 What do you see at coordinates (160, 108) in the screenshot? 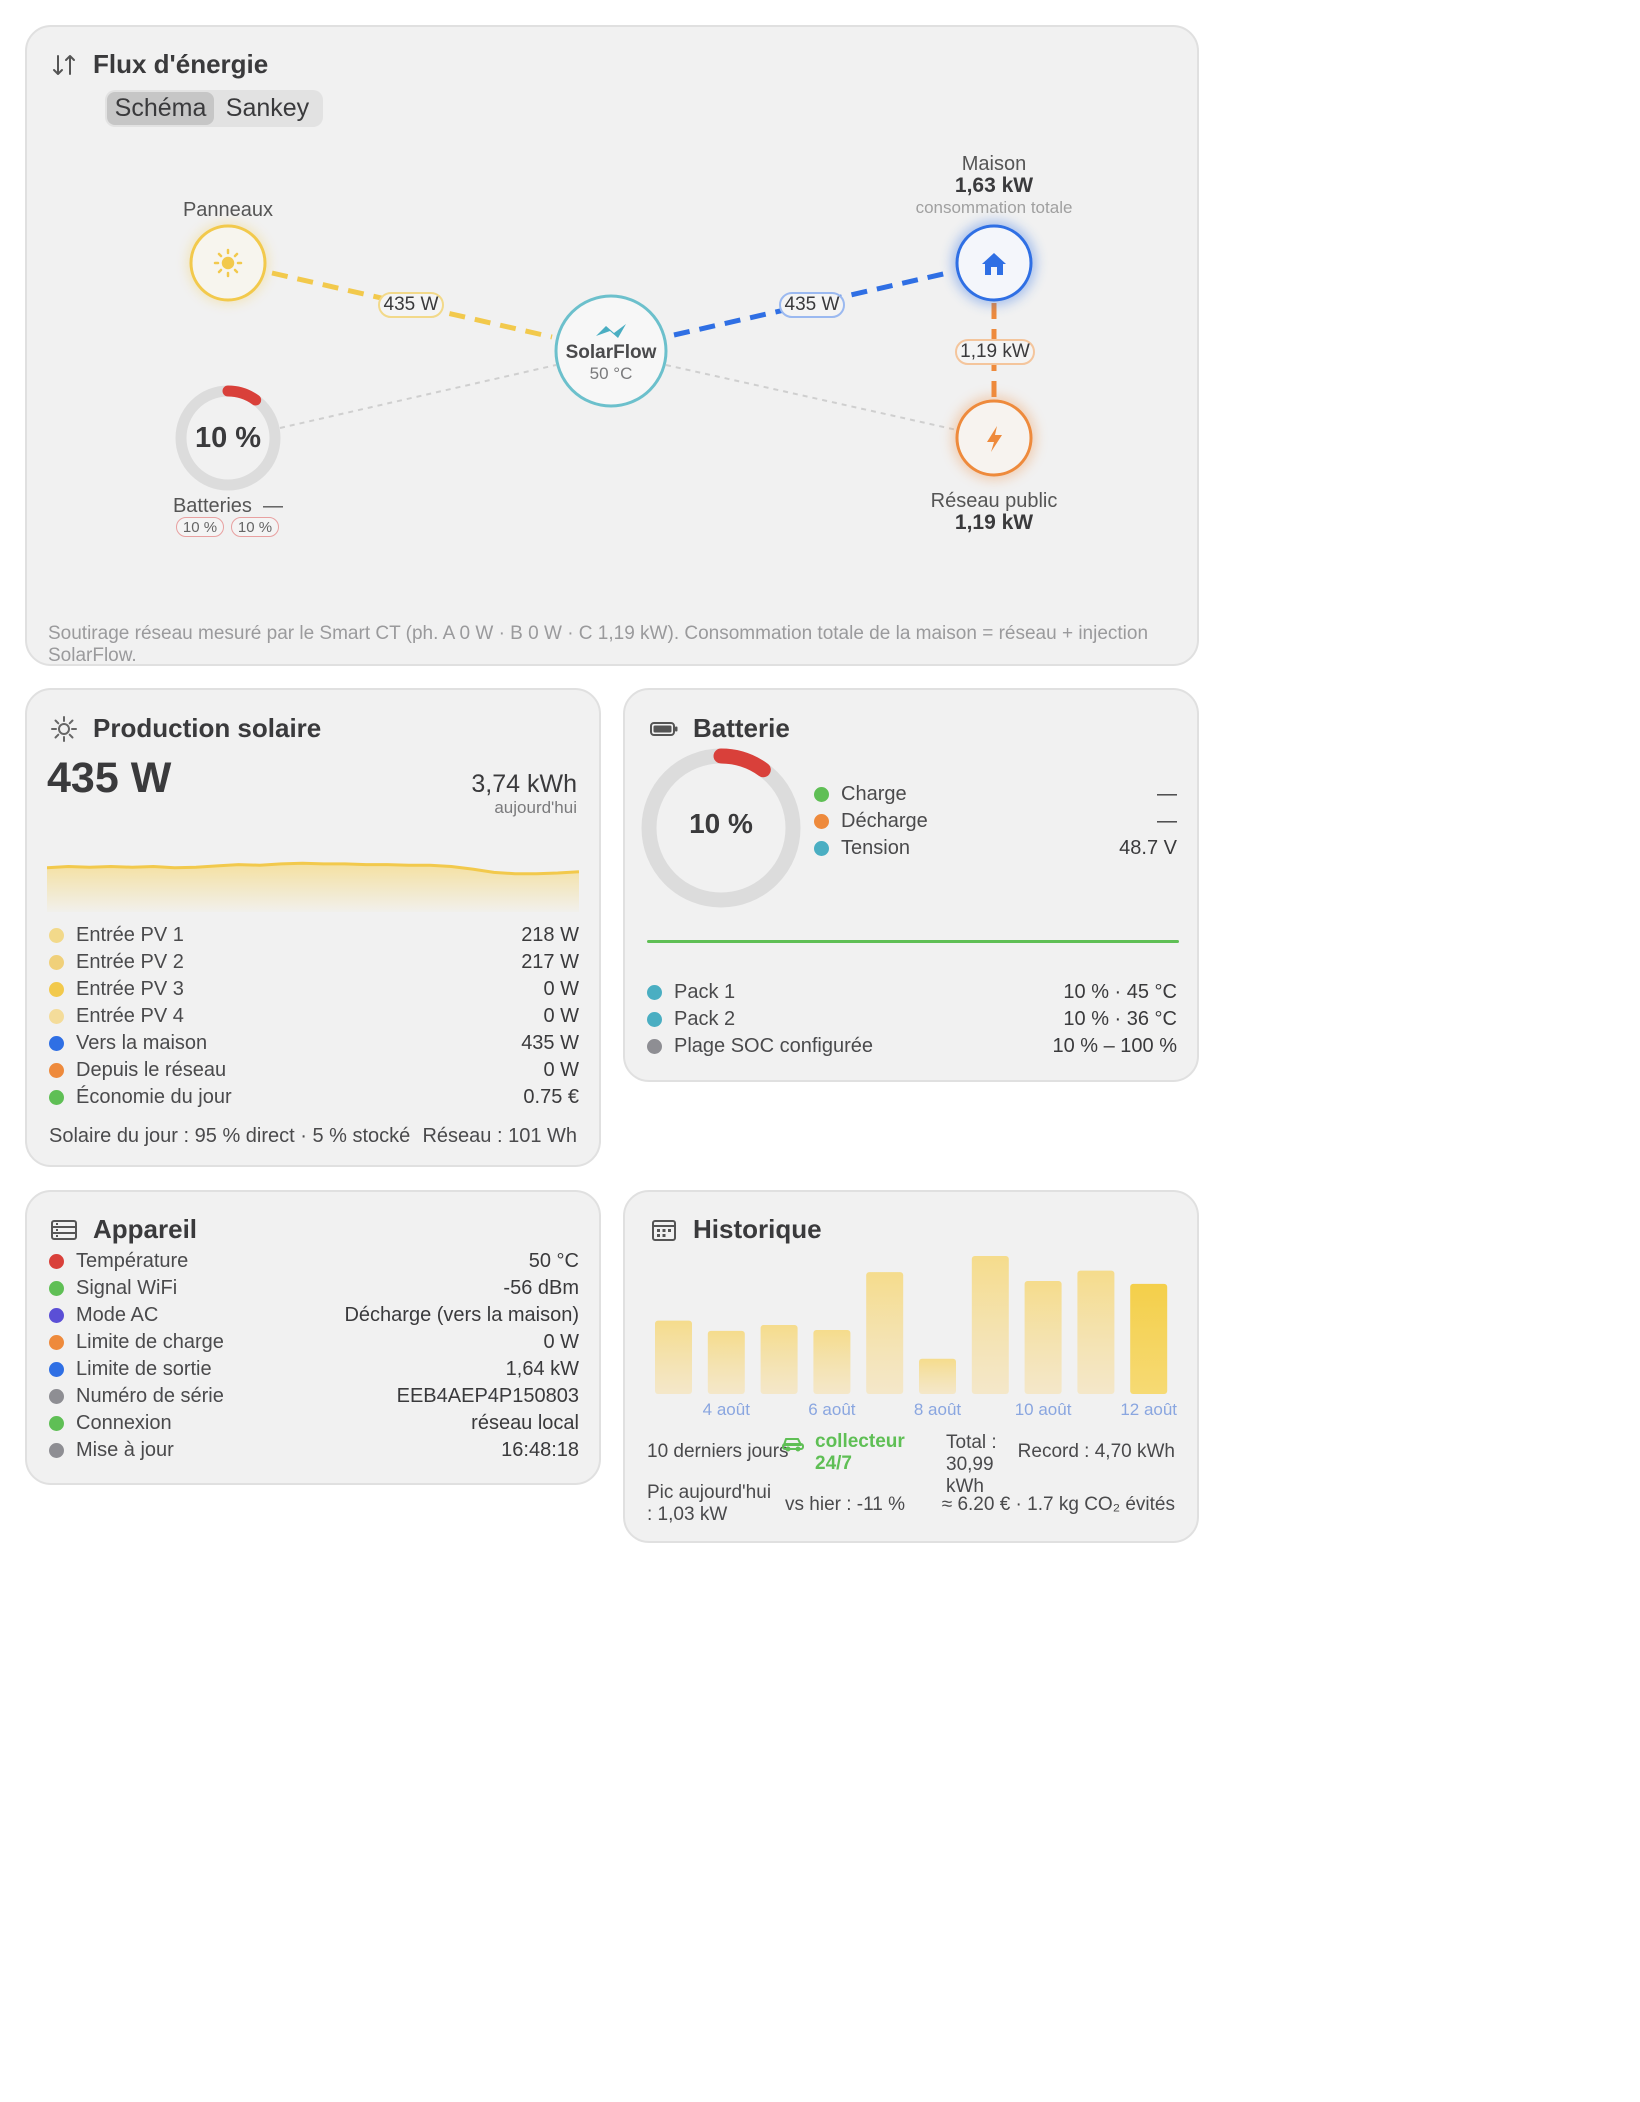
I see `tab-schema: Schéma` at bounding box center [160, 108].